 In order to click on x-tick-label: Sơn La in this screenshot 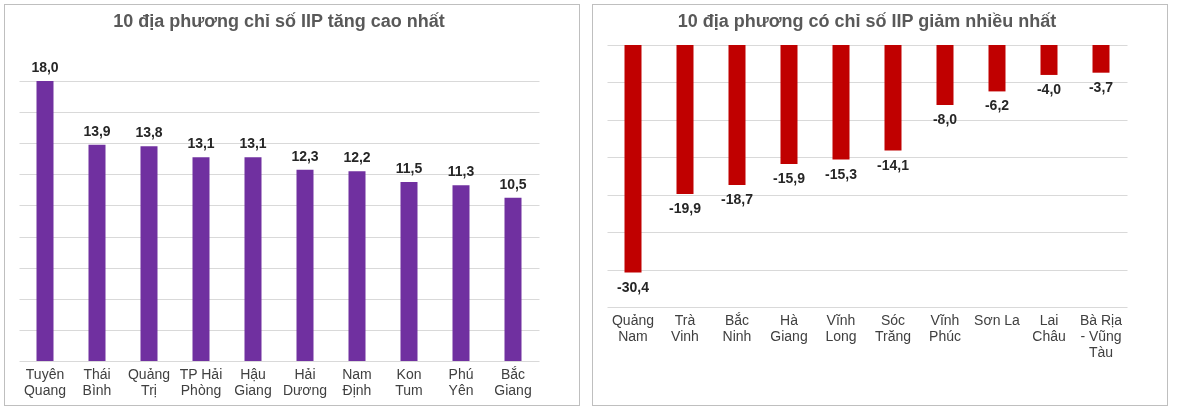, I will do `click(997, 319)`.